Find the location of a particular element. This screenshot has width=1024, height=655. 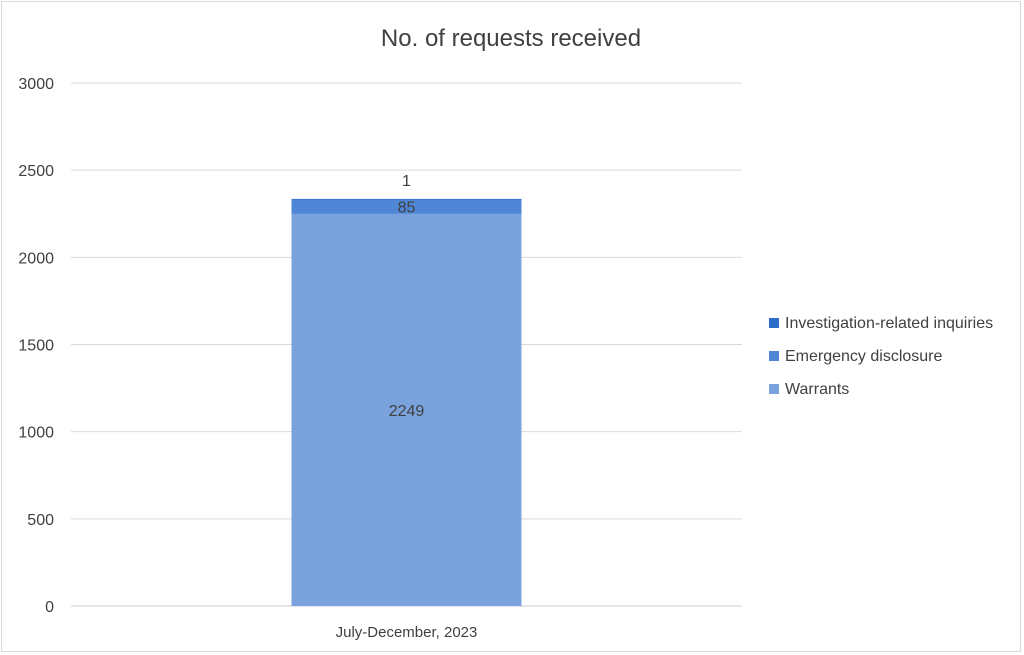

bar-segment-emergency-disclosure is located at coordinates (406, 206).